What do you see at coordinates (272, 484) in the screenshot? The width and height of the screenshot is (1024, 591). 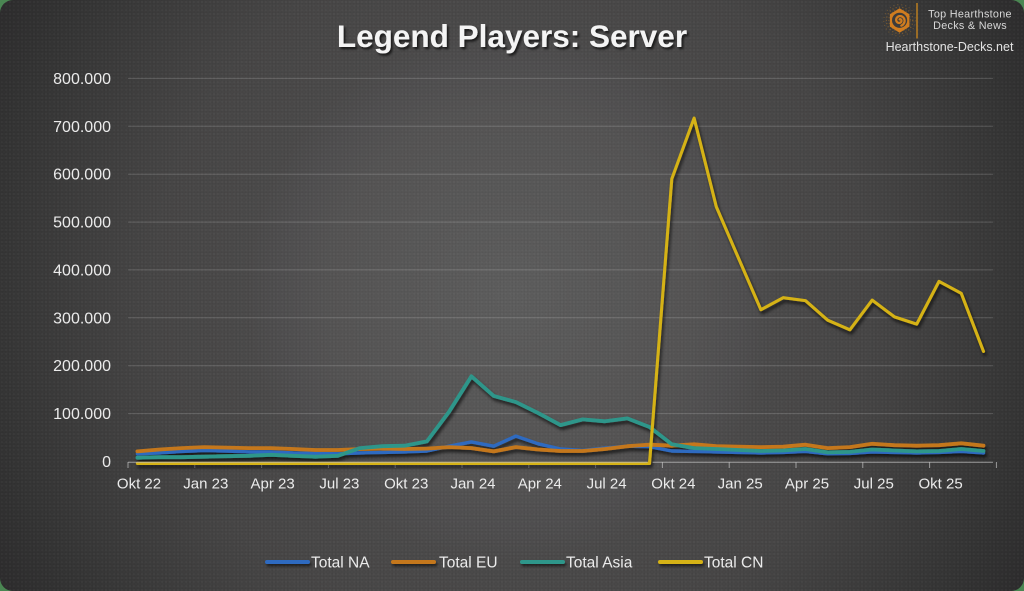 I see `svg-text: Apr 23` at bounding box center [272, 484].